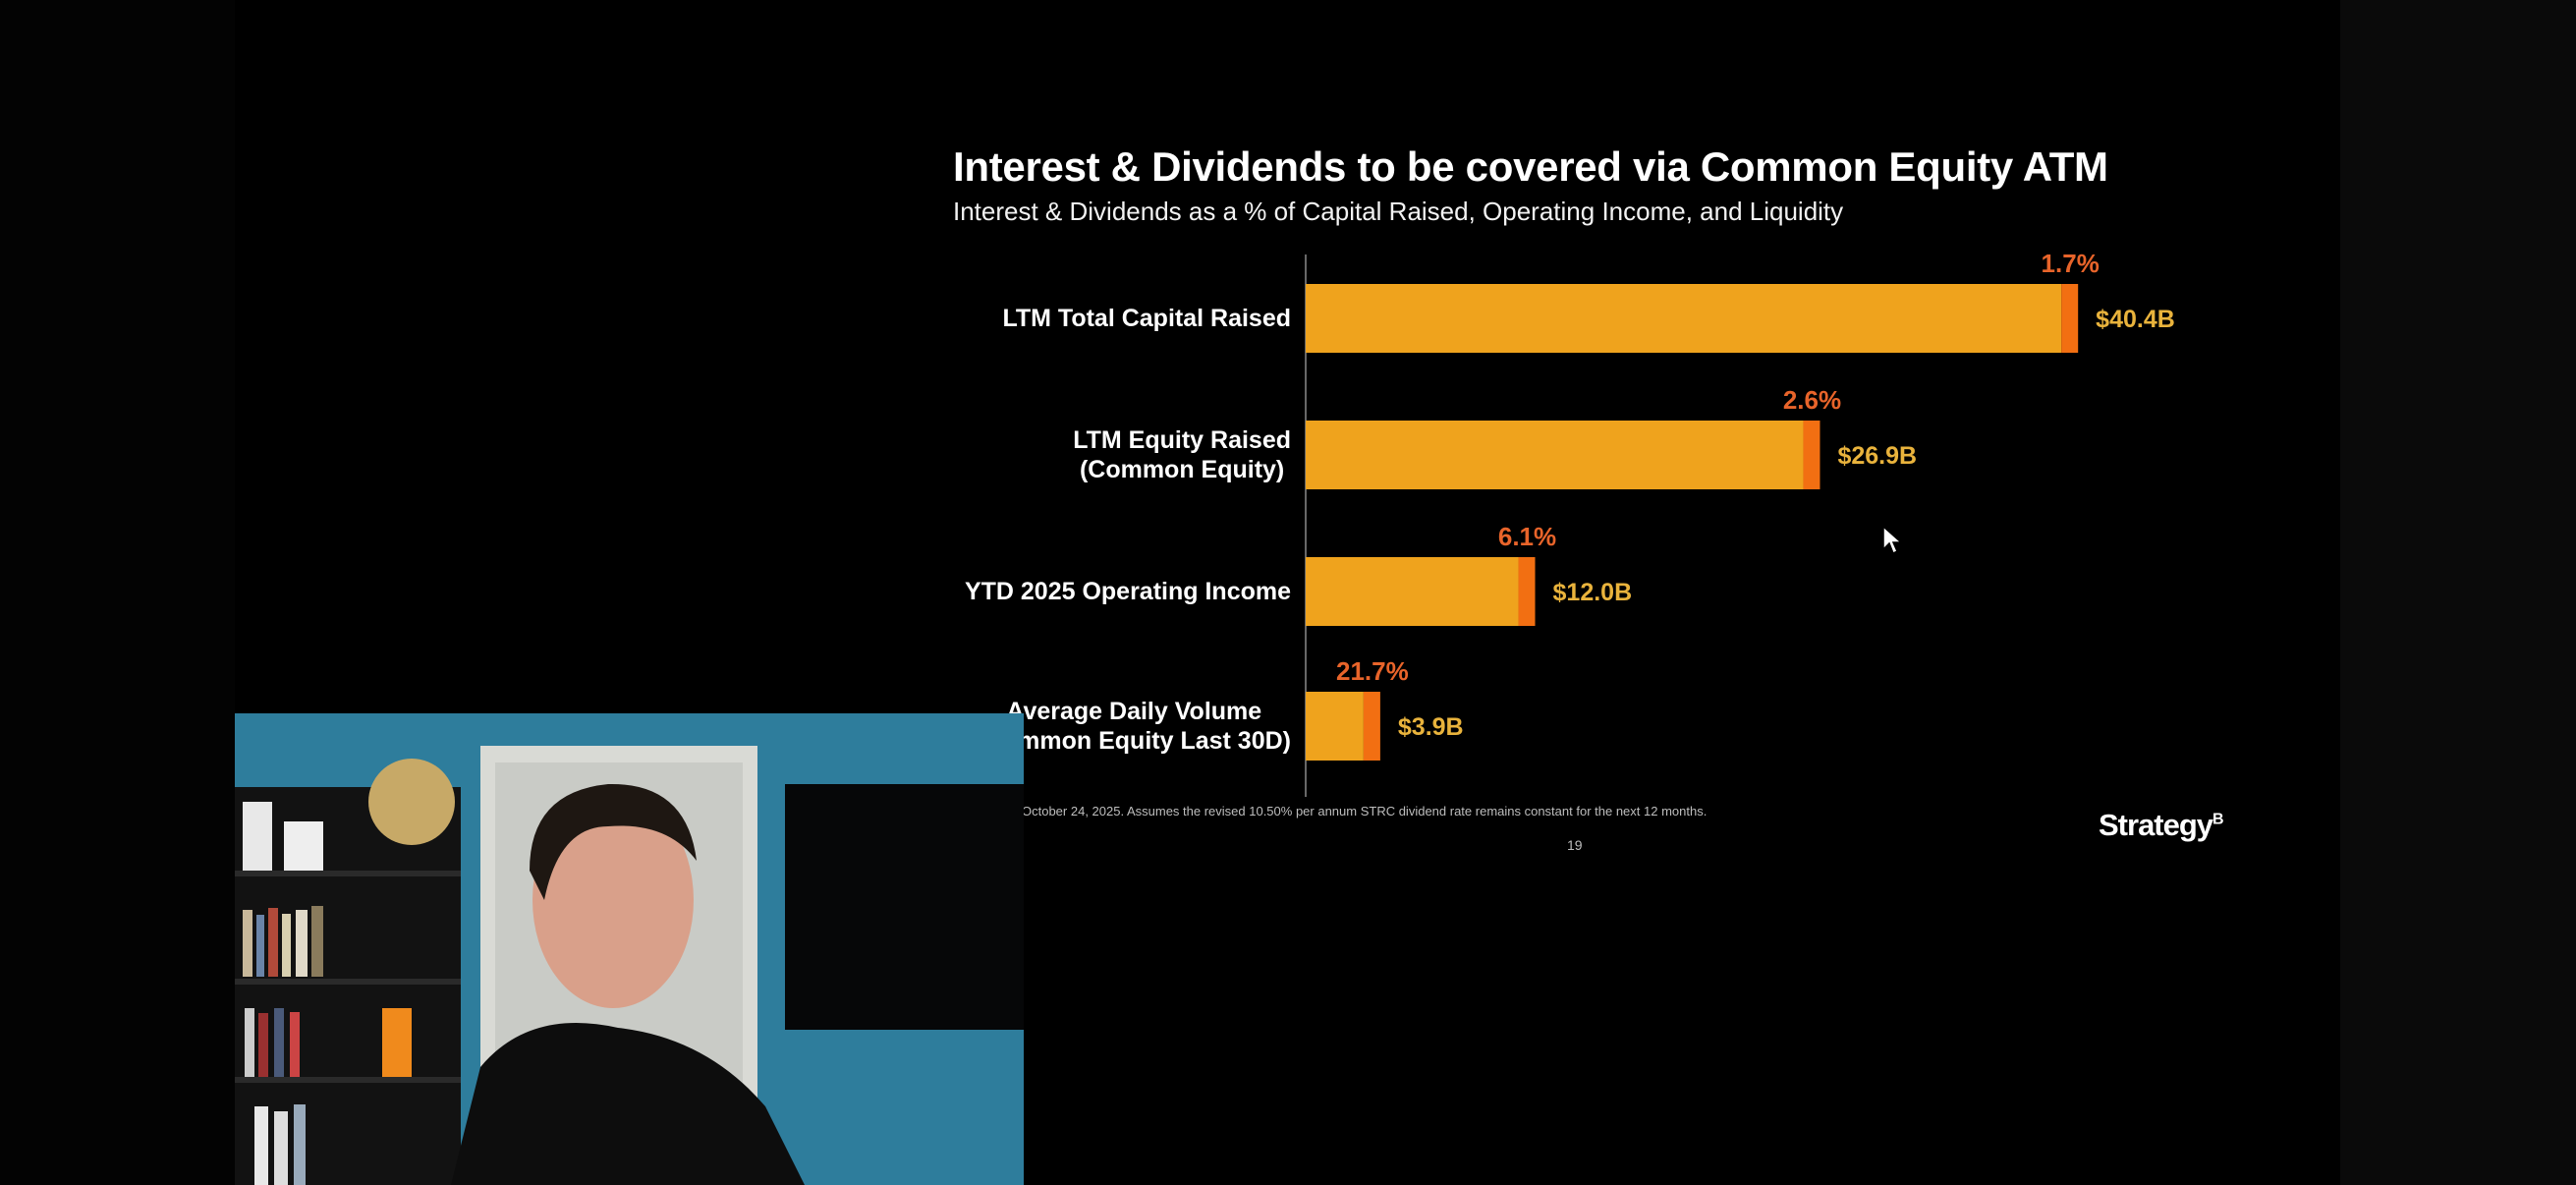  Describe the element at coordinates (628, 1104) in the screenshot. I see `presenter-shirt` at that location.